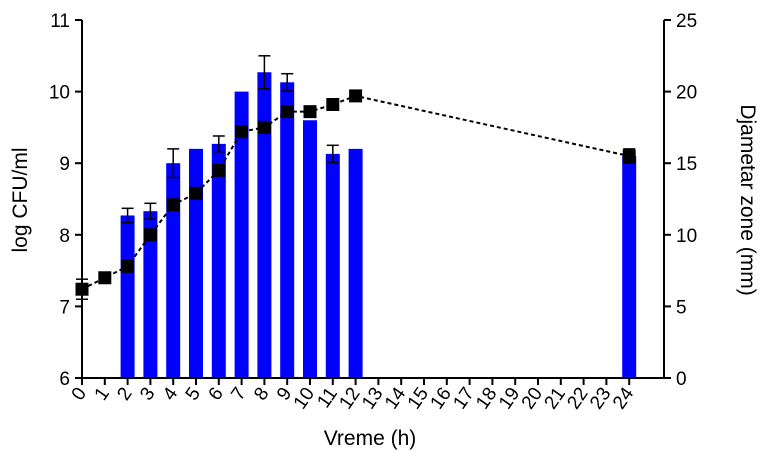 This screenshot has height=451, width=763. I want to click on y-right-tick-label-15: 15, so click(686, 164).